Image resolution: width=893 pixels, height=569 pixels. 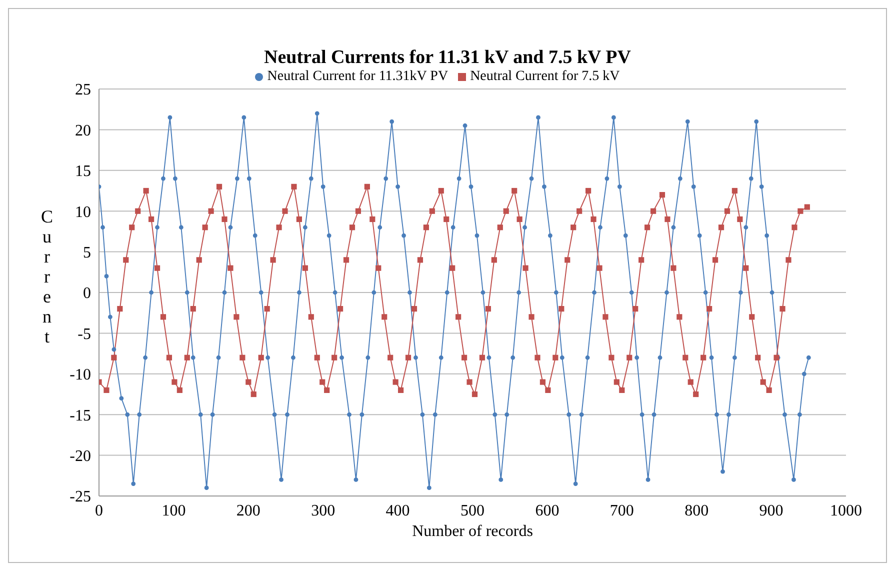 What do you see at coordinates (447, 58) in the screenshot?
I see `chart-title: Neutral Currents for 11.31 kV and 7.5 kV PV` at bounding box center [447, 58].